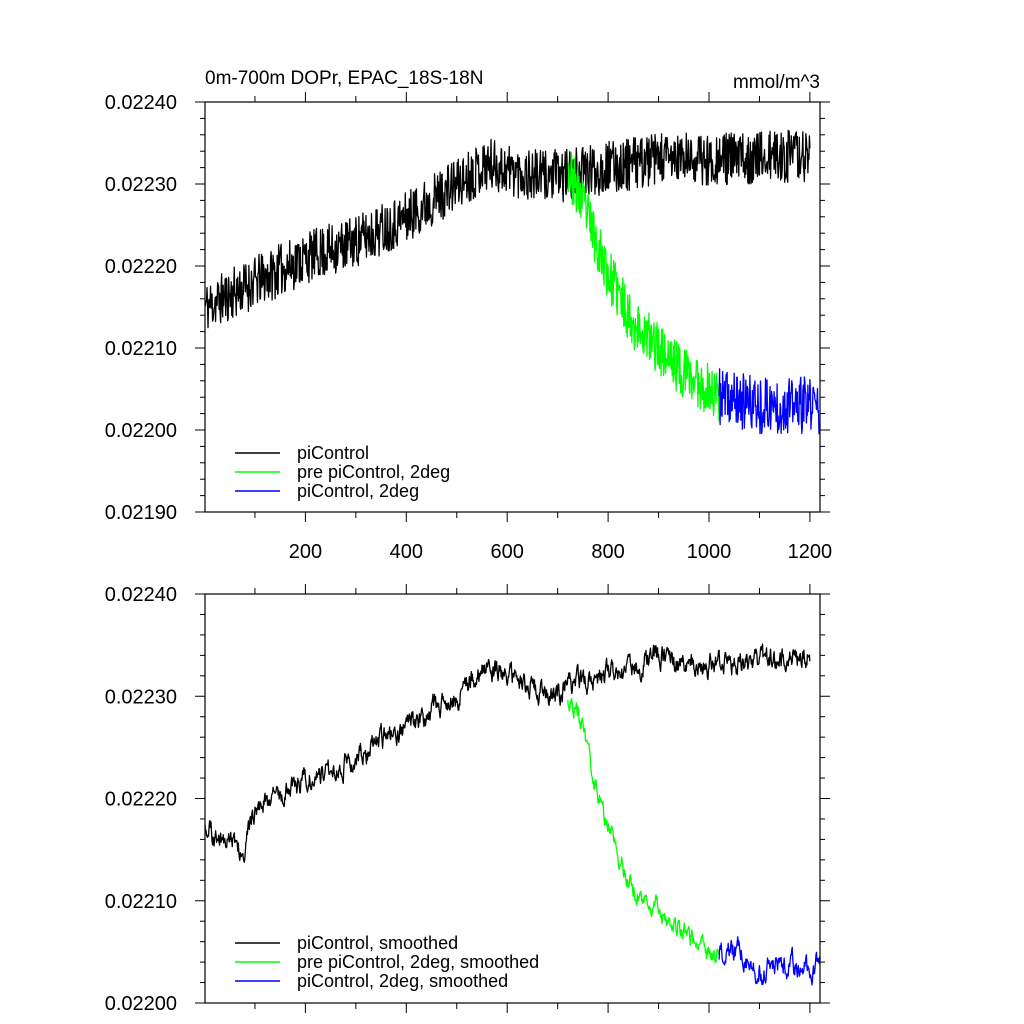  Describe the element at coordinates (507, 552) in the screenshot. I see `x-tick-label: 600` at that location.